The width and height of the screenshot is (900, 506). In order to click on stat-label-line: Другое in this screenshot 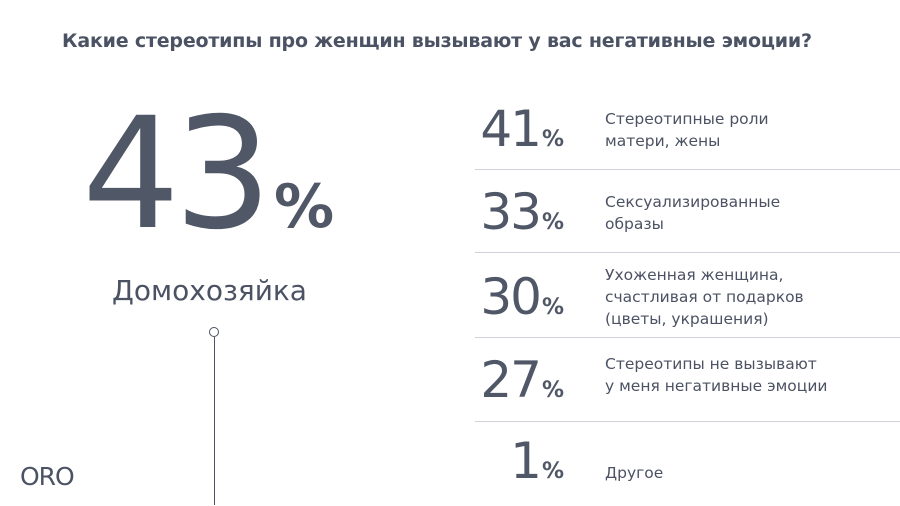, I will do `click(634, 473)`.